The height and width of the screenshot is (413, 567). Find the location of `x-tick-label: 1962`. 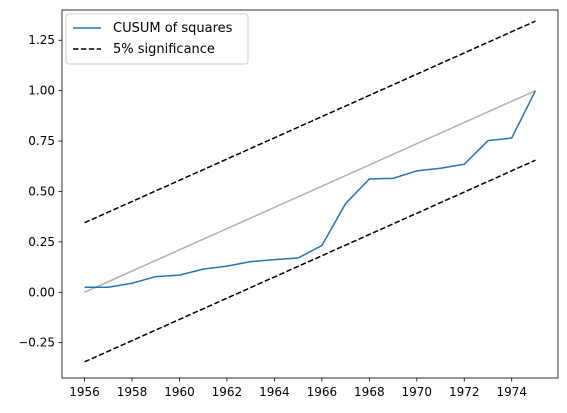

x-tick-label: 1962 is located at coordinates (227, 392).